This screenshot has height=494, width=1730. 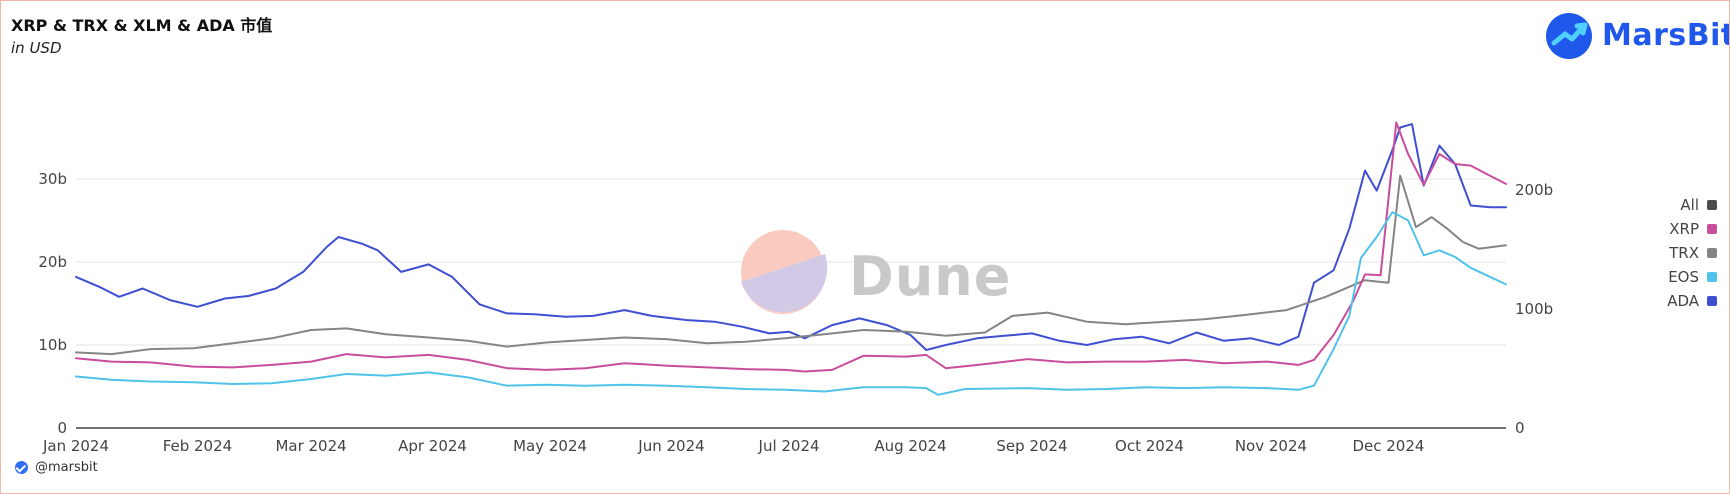 What do you see at coordinates (1666, 35) in the screenshot?
I see `brand-name: MarsBit` at bounding box center [1666, 35].